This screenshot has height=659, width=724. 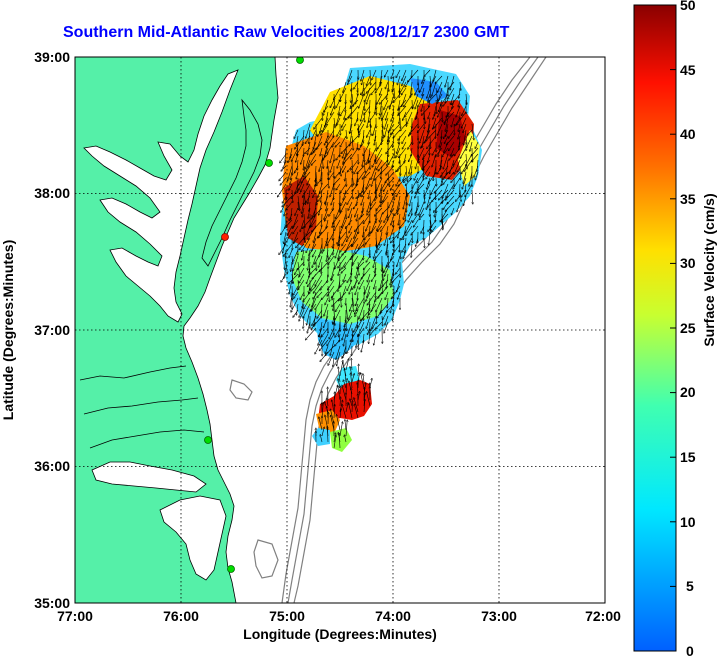 I want to click on pamlico-sound, so click(x=193, y=538).